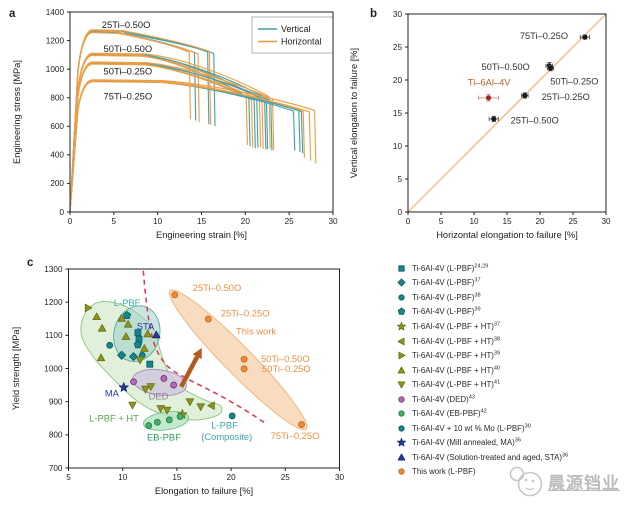  Describe the element at coordinates (398, 14) in the screenshot. I see `svg-text: 30` at that location.